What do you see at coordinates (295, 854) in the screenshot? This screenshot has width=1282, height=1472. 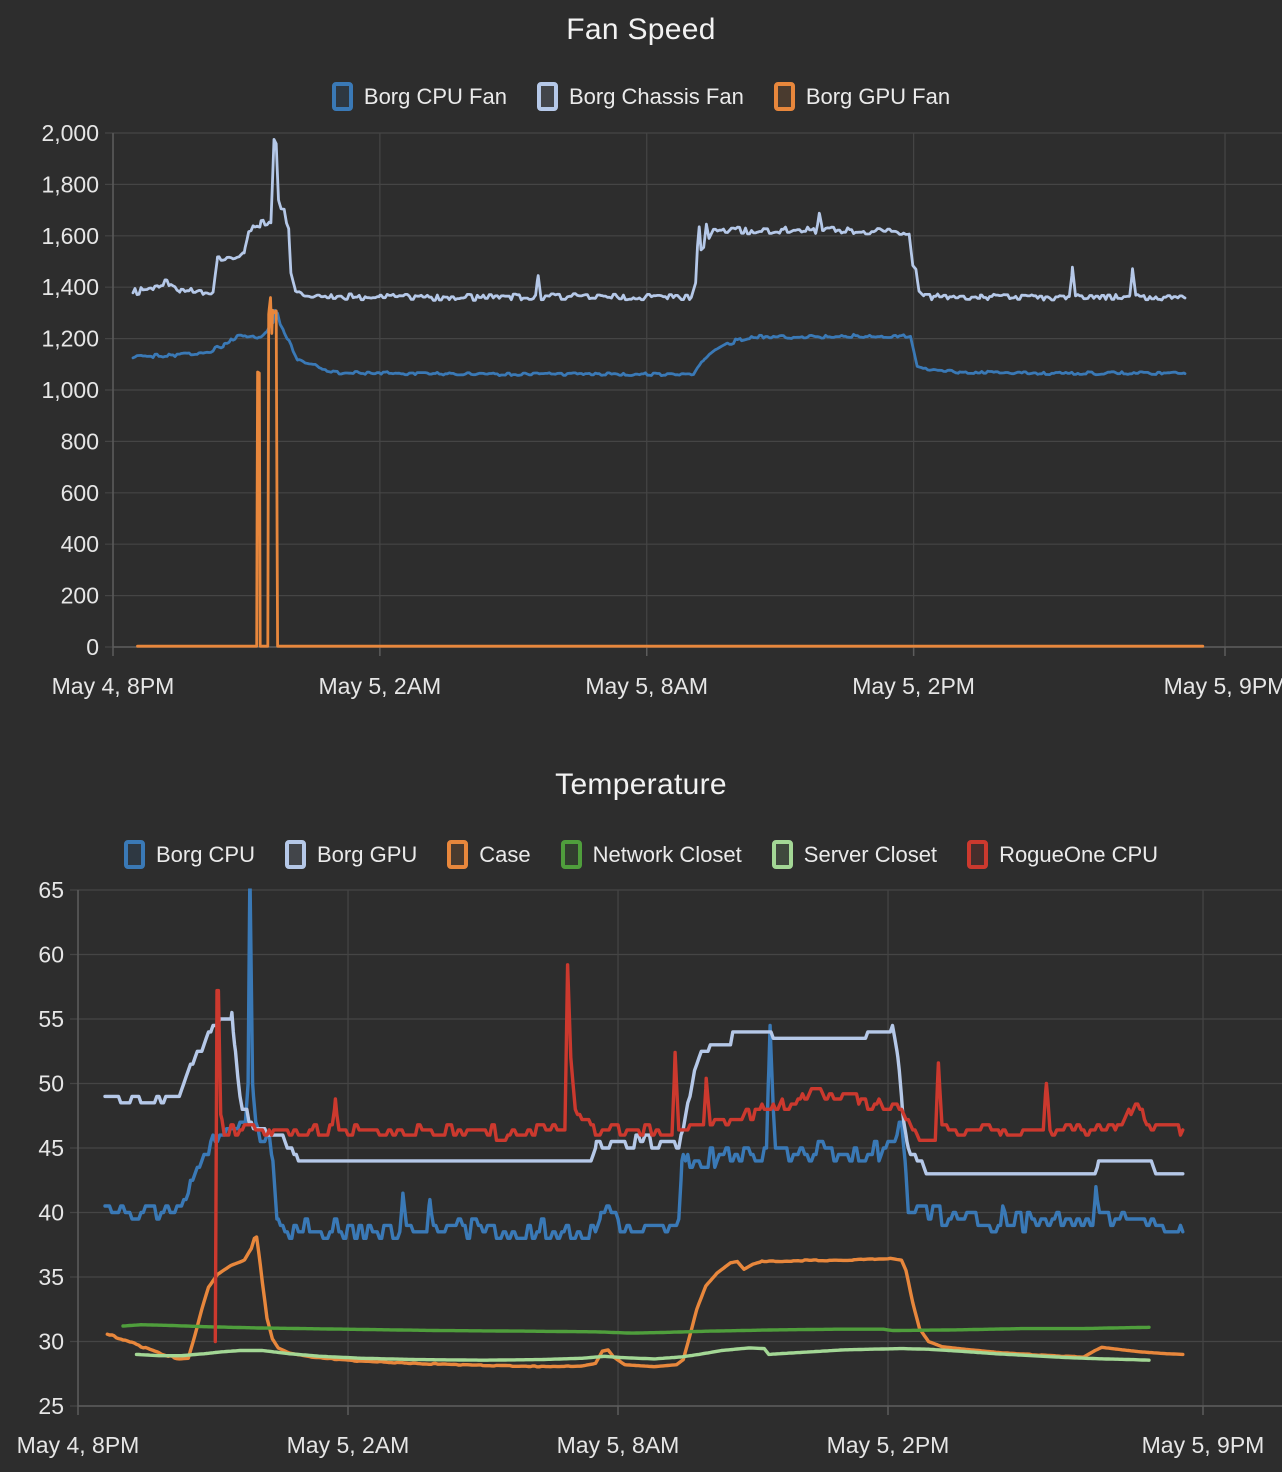 I see `legend-swatch-borg-gpu` at bounding box center [295, 854].